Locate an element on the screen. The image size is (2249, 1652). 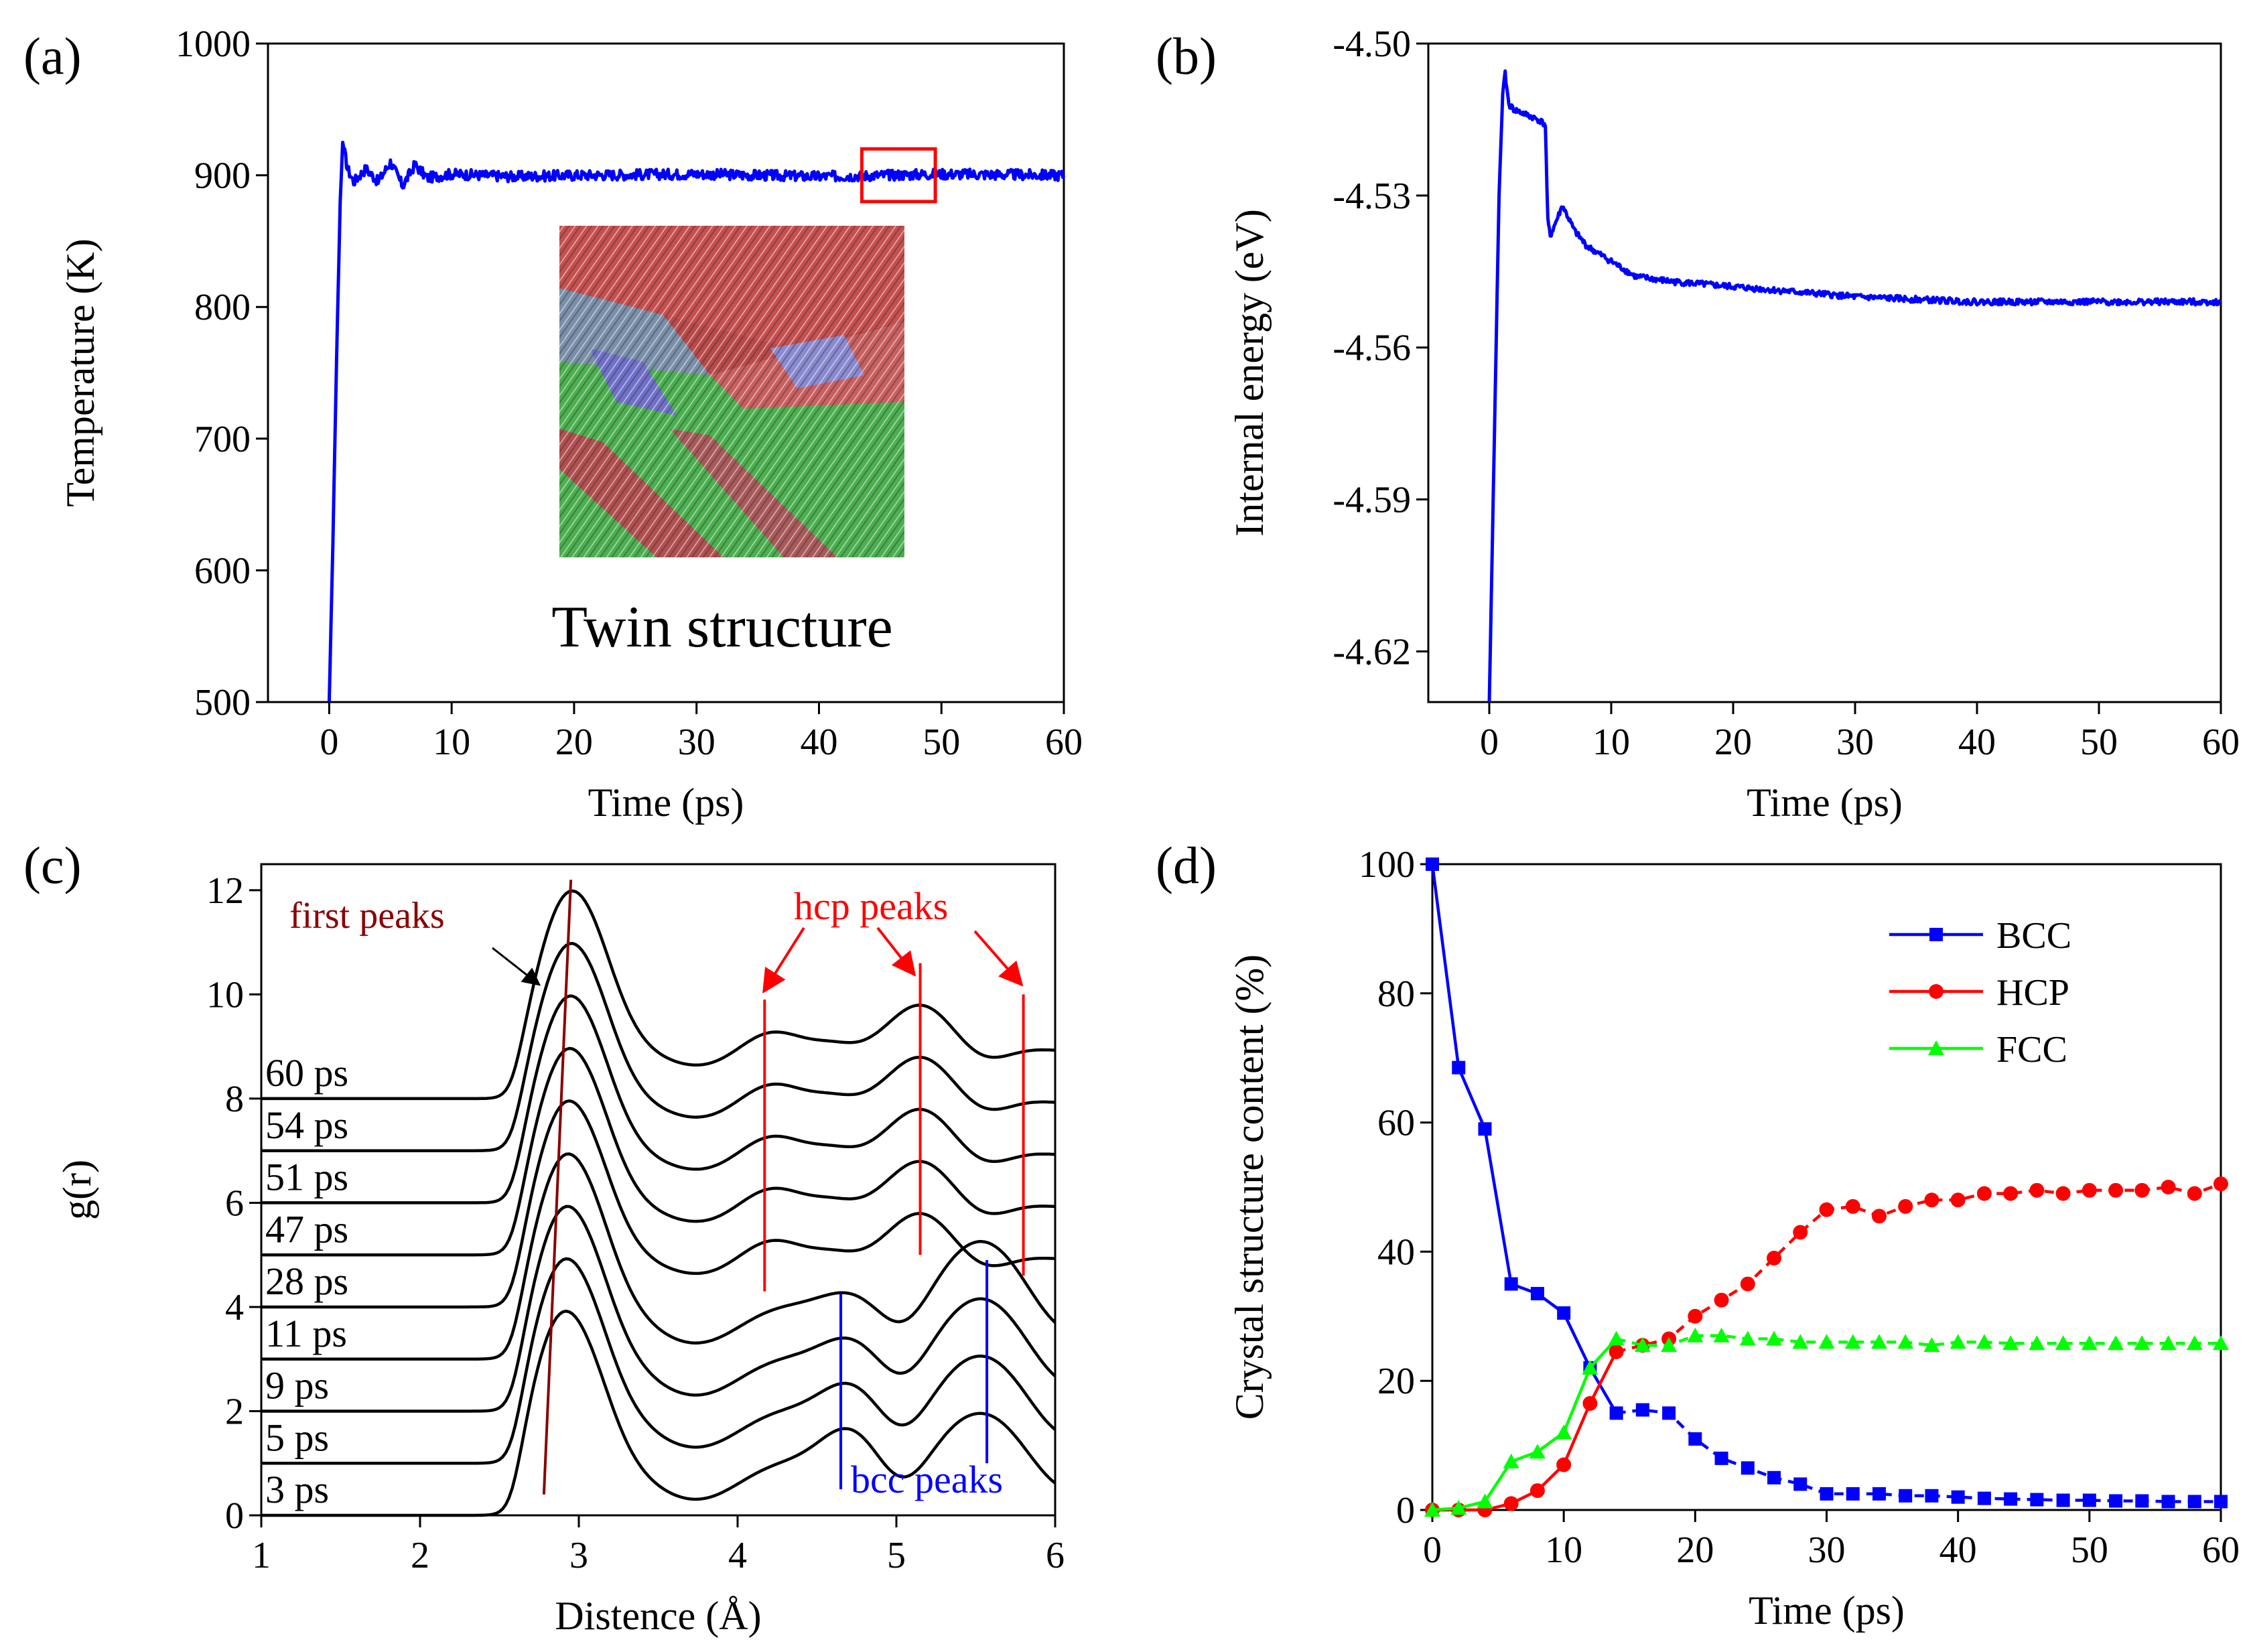
curve-label: 47 ps is located at coordinates (306, 1229).